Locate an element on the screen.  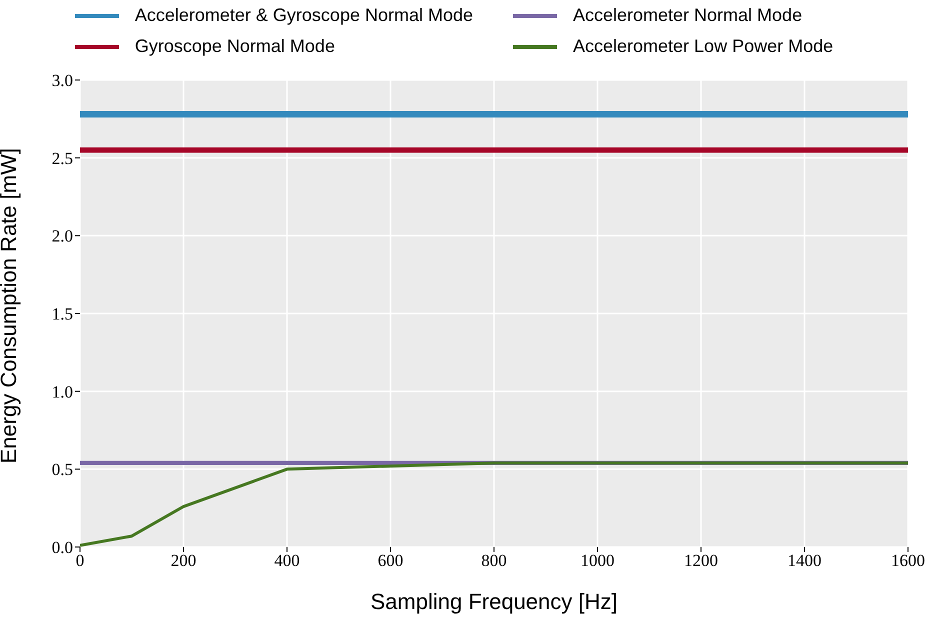
y-tick-label: 1.0 is located at coordinates (62, 392).